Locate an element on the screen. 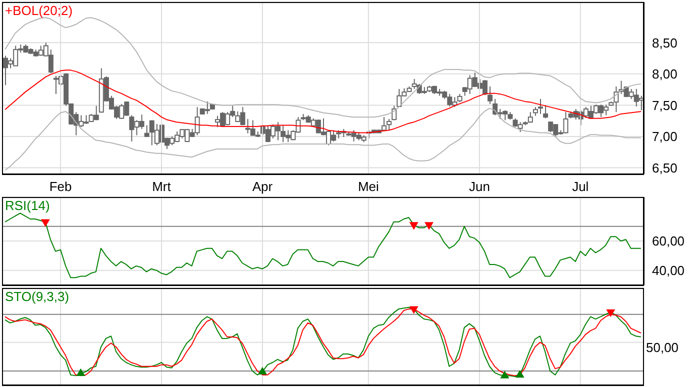 Image resolution: width=690 pixels, height=387 pixels. y-tick-label: 60,00 is located at coordinates (668, 241).